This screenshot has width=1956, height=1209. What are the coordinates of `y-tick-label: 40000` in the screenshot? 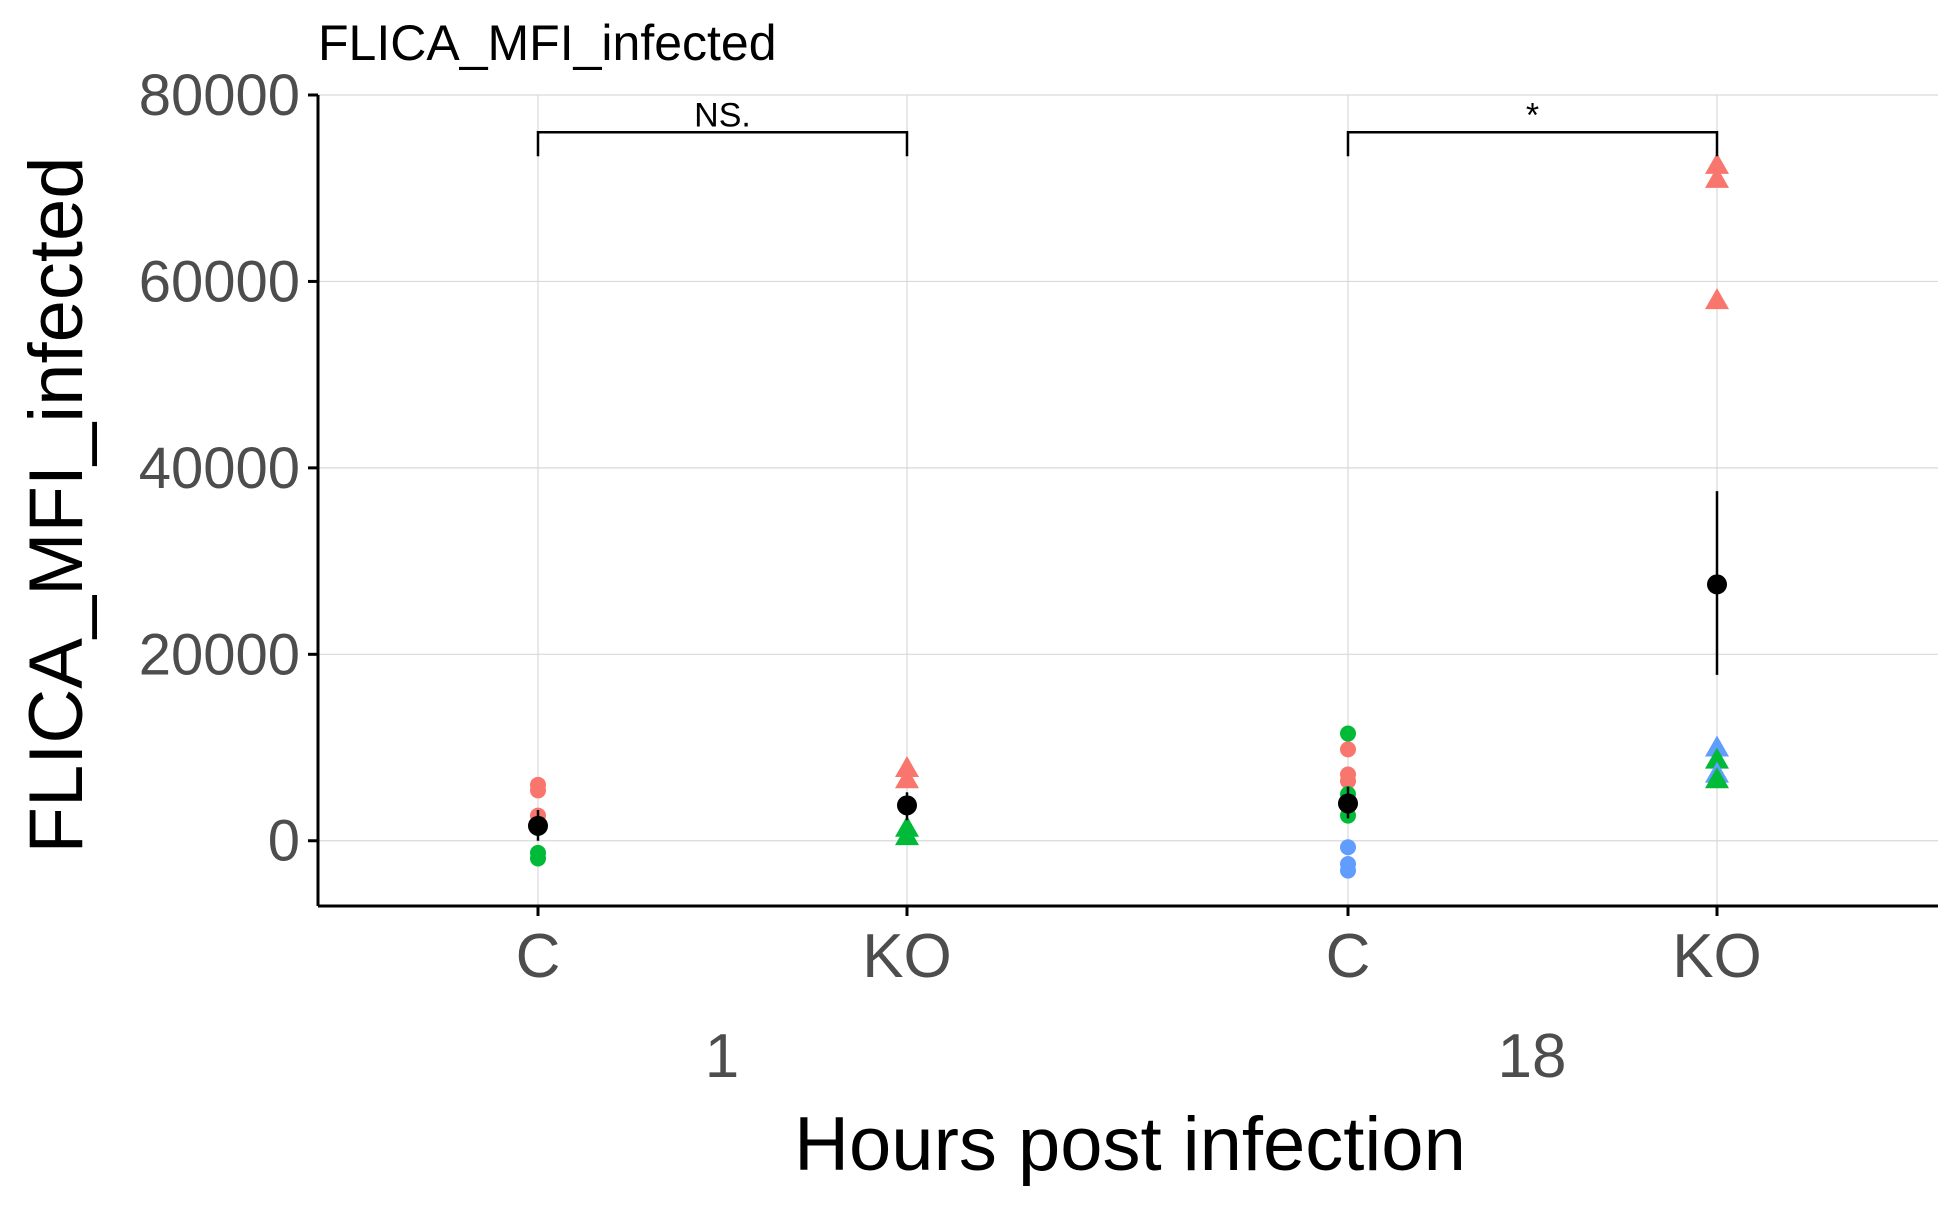 It's located at (219, 468).